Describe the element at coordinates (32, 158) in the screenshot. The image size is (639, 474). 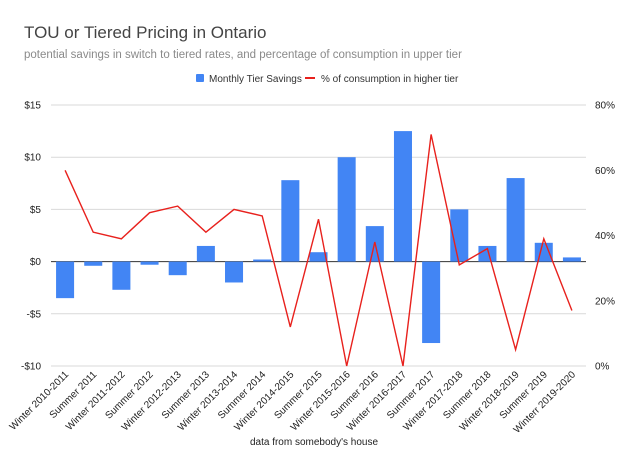
I see `left-tick-label: $10` at that location.